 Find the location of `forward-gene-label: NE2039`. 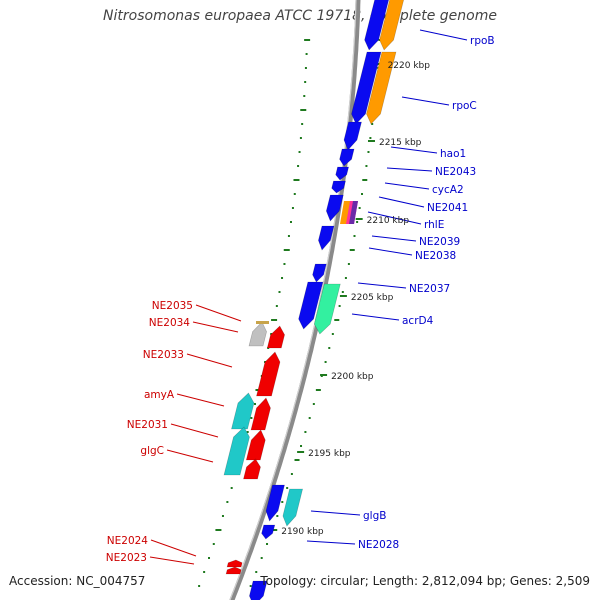

forward-gene-label: NE2039 is located at coordinates (439, 242).